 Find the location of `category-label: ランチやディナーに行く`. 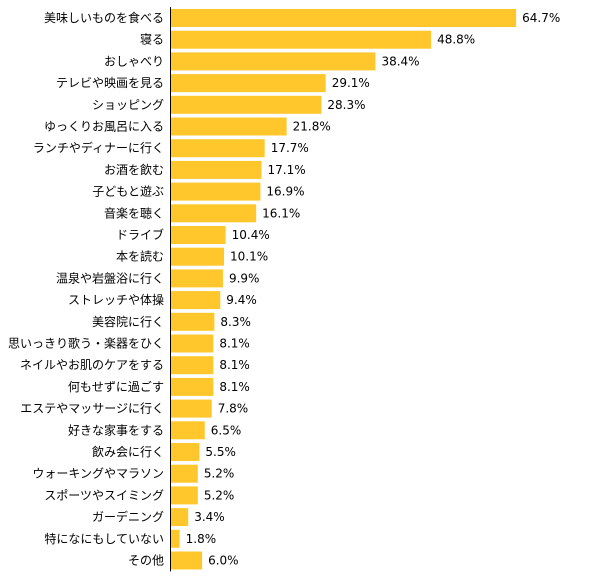

category-label: ランチやディナーに行く is located at coordinates (98, 147).